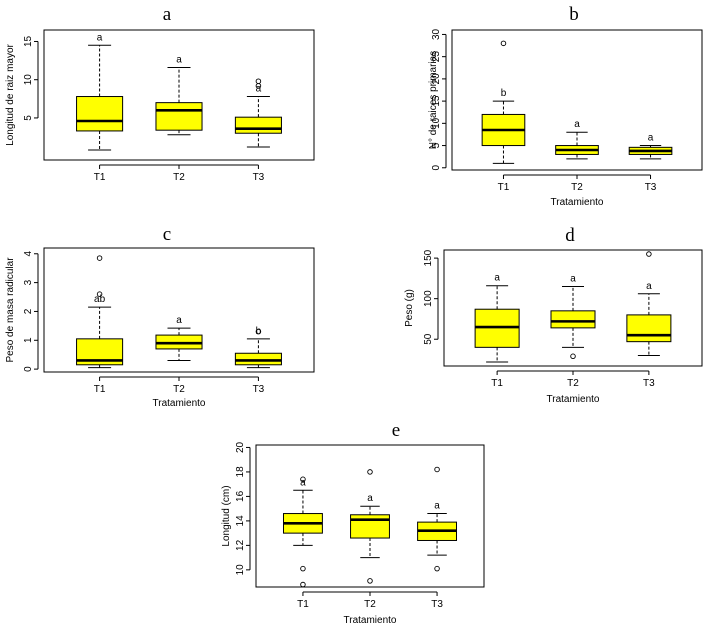 The height and width of the screenshot is (632, 710). Describe the element at coordinates (240, 545) in the screenshot. I see `y-tick-label: 12` at that location.